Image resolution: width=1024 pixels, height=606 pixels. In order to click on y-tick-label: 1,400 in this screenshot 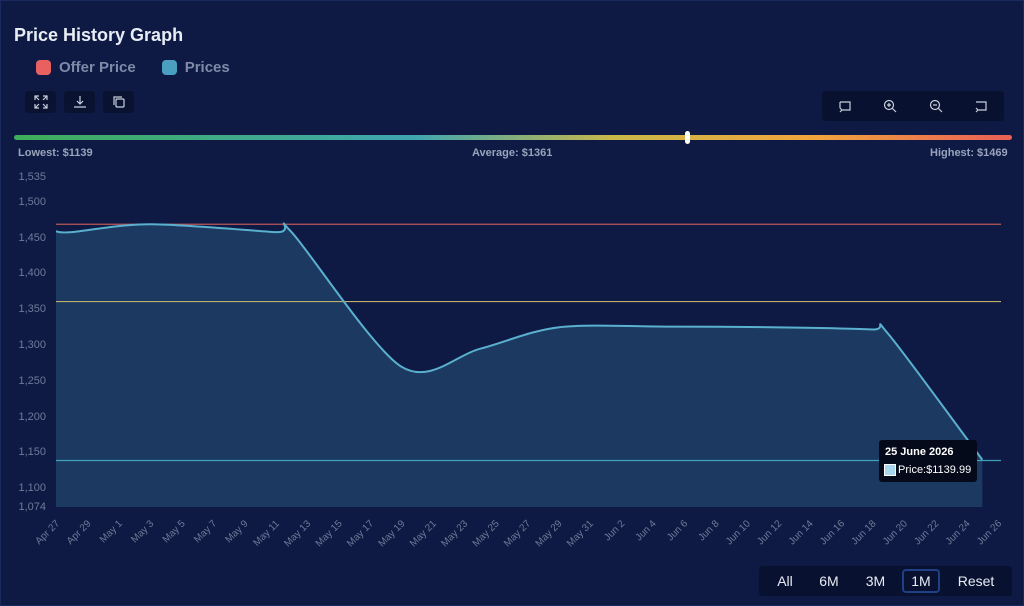, I will do `click(32, 273)`.